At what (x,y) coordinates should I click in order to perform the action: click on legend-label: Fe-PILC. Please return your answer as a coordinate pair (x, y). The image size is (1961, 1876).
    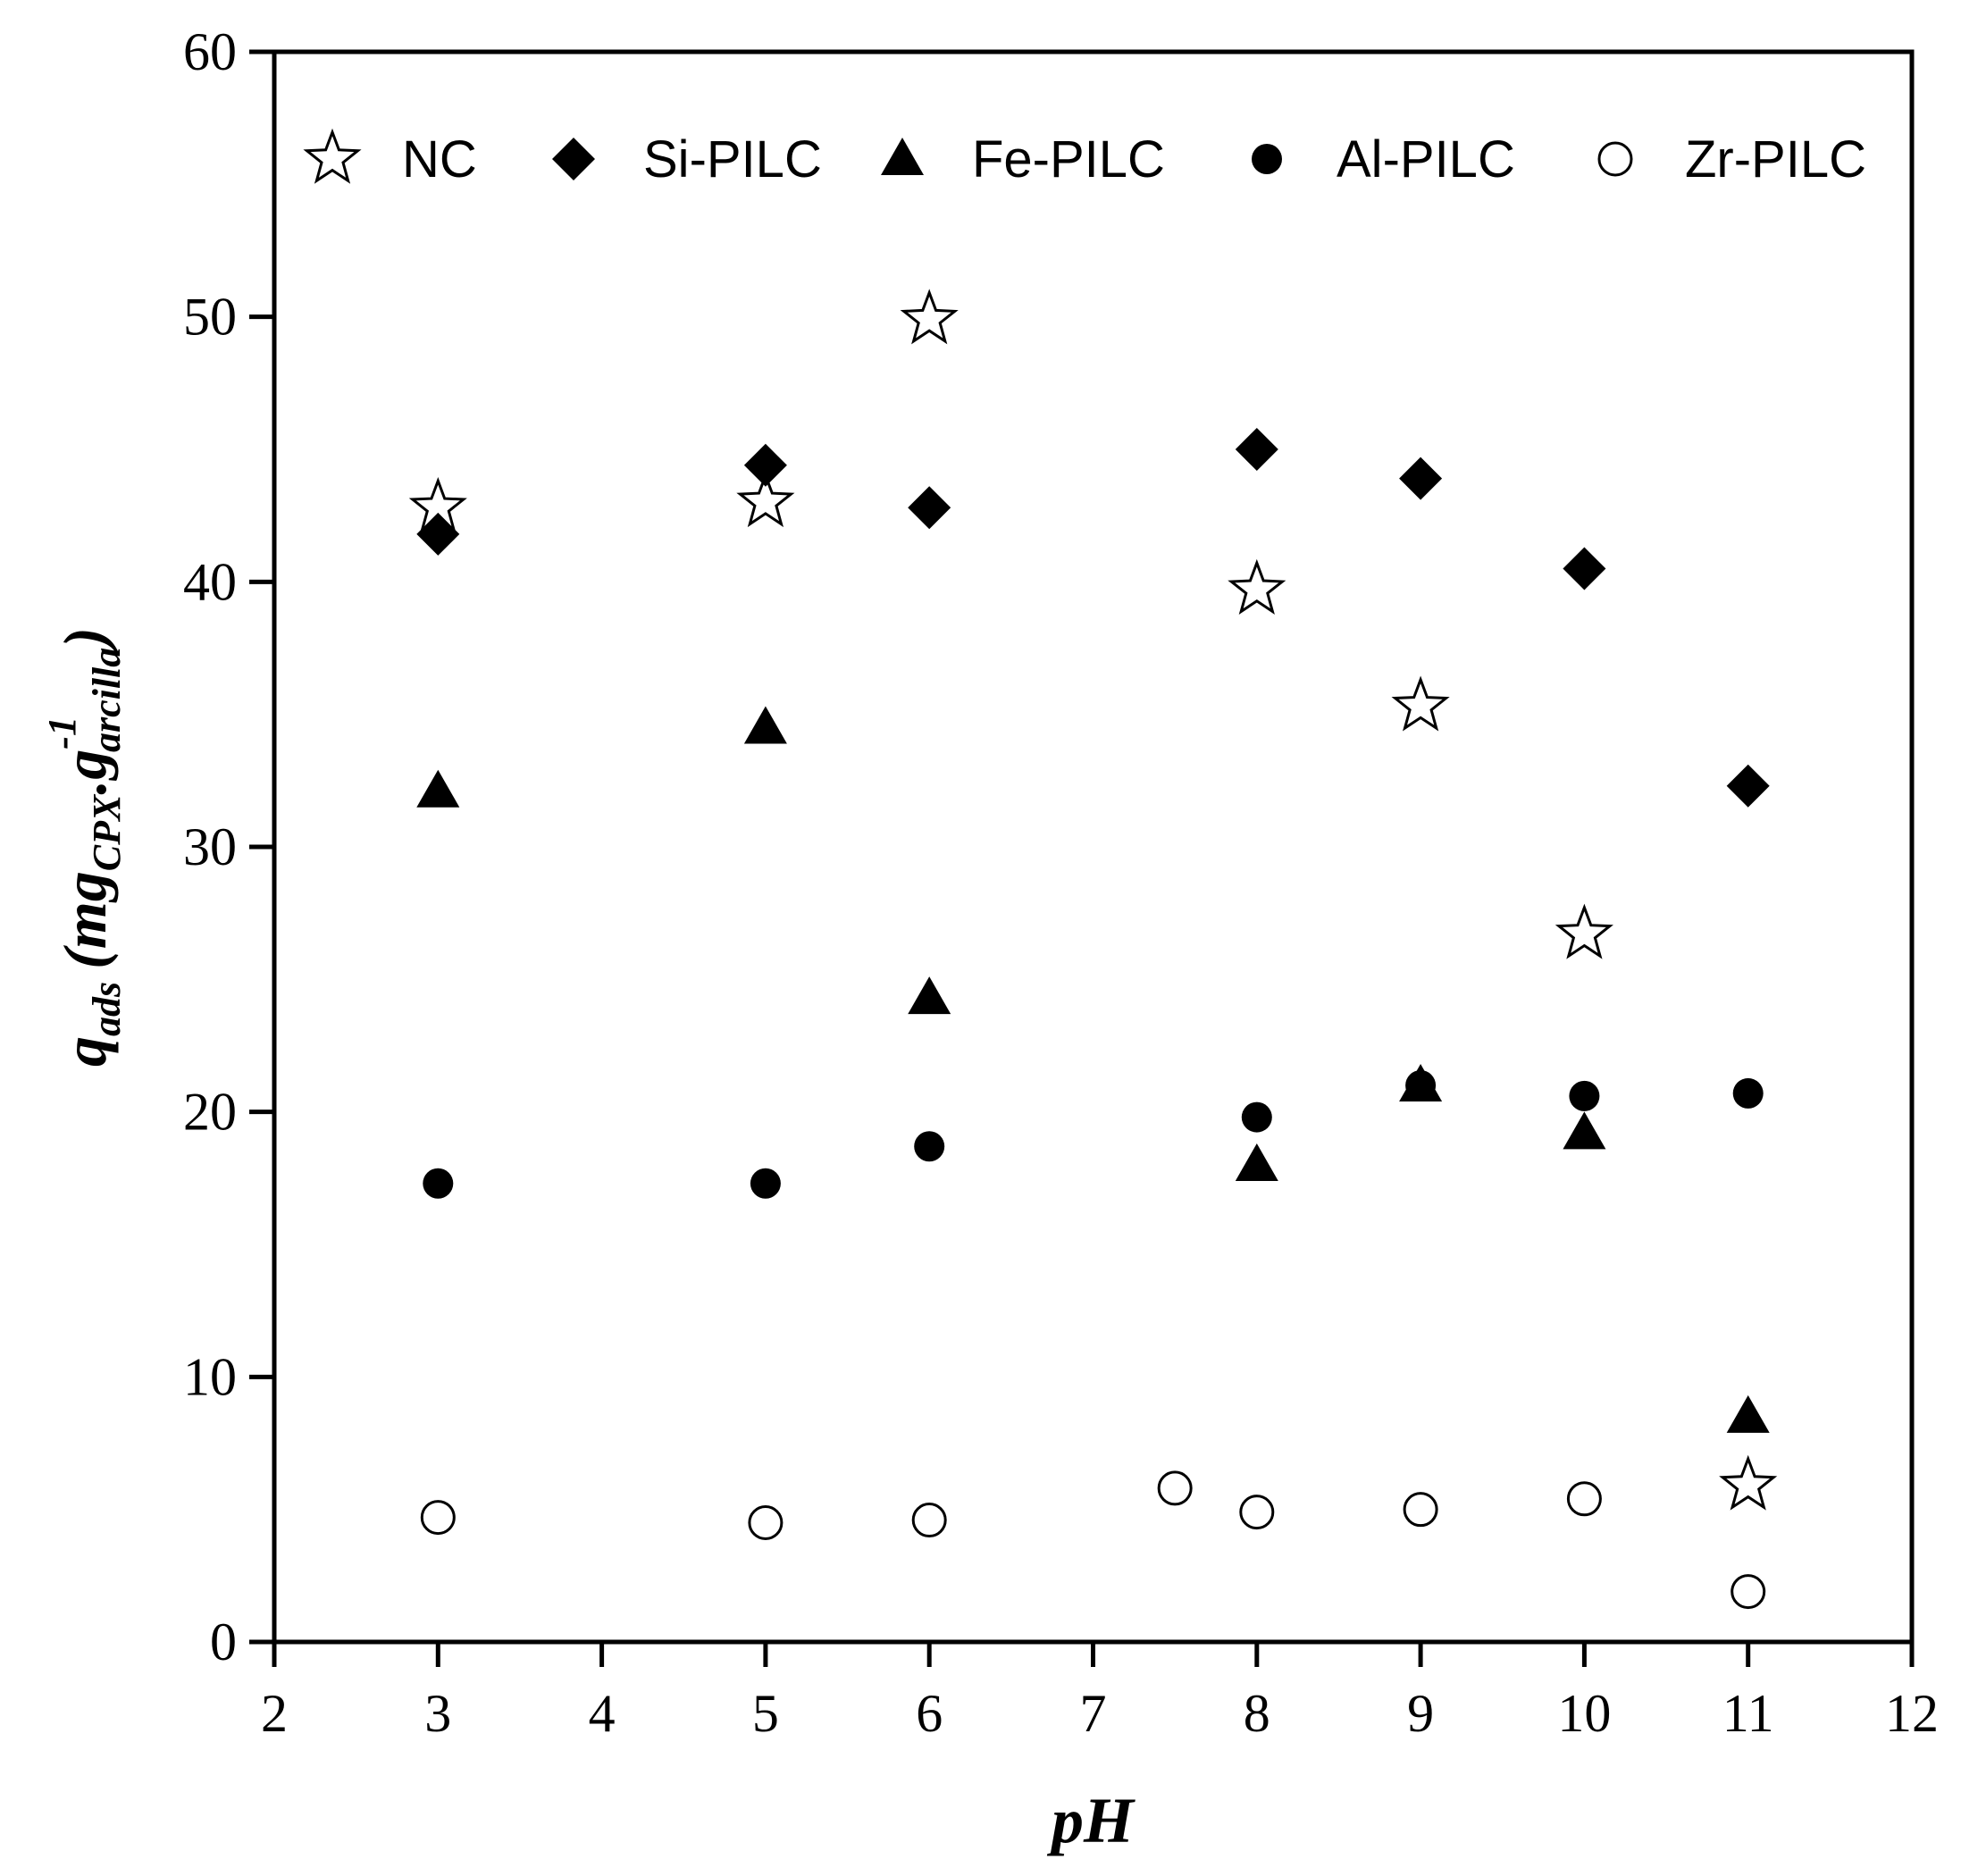
    Looking at the image, I should click on (1068, 159).